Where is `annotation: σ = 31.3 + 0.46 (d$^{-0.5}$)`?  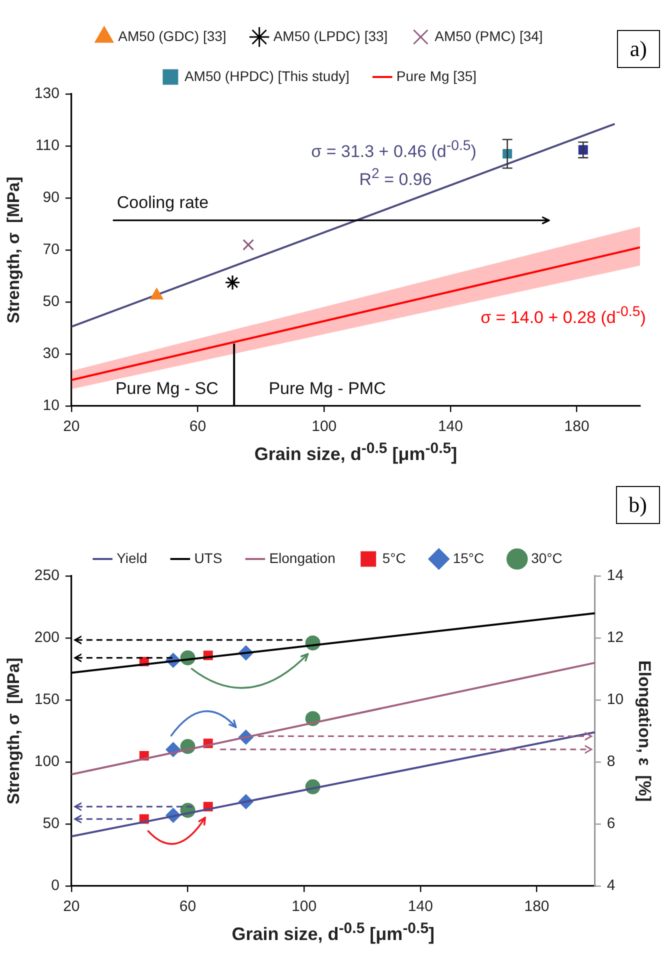 annotation: σ = 31.3 + 0.46 (d$^{-0.5}$) is located at coordinates (393, 150).